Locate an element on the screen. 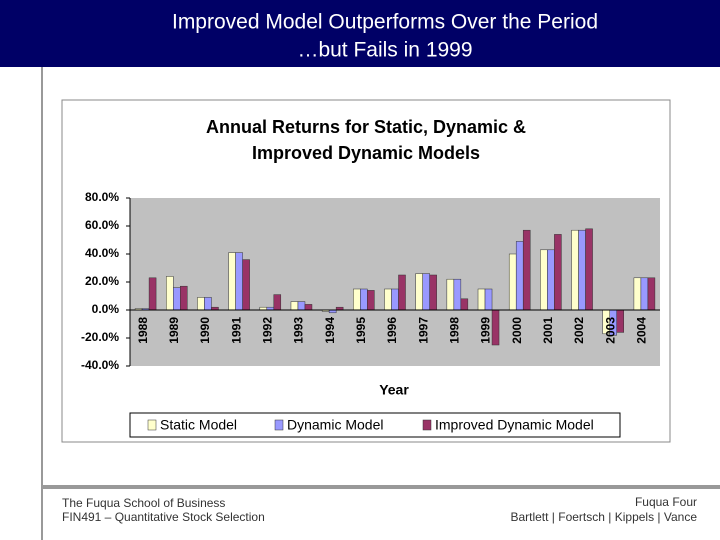 The width and height of the screenshot is (720, 540). x-tick-label: 1999 is located at coordinates (486, 330).